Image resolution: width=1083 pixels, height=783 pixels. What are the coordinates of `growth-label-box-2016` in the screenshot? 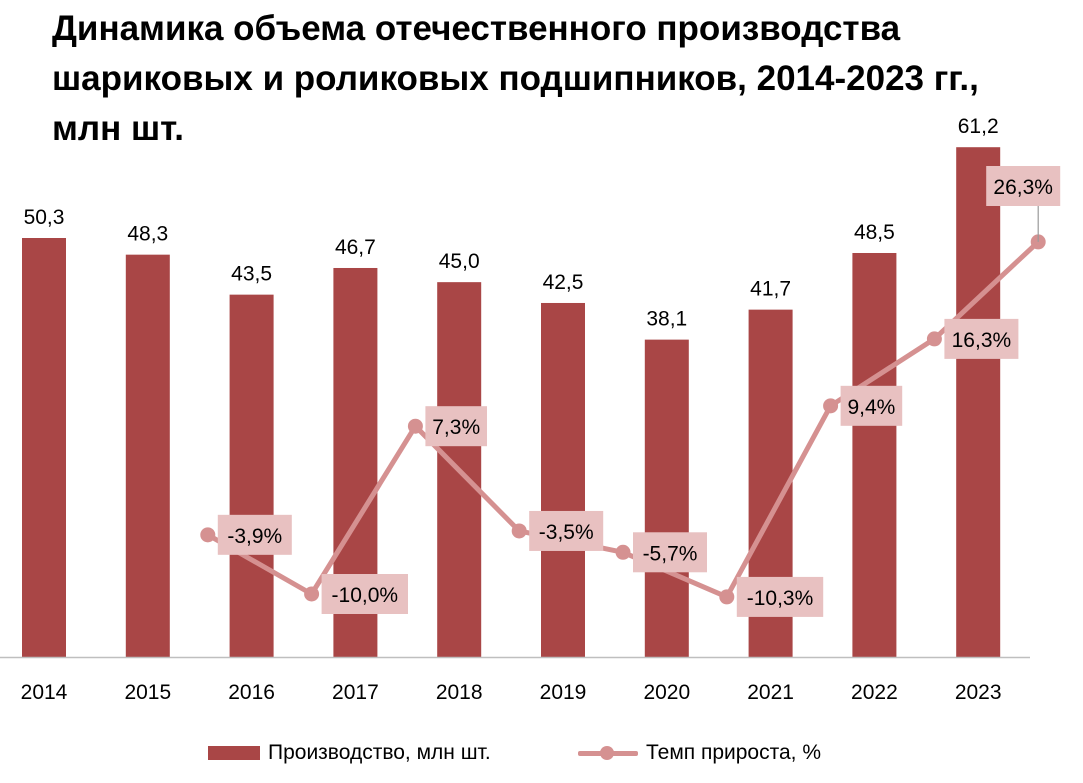 It's located at (364, 594).